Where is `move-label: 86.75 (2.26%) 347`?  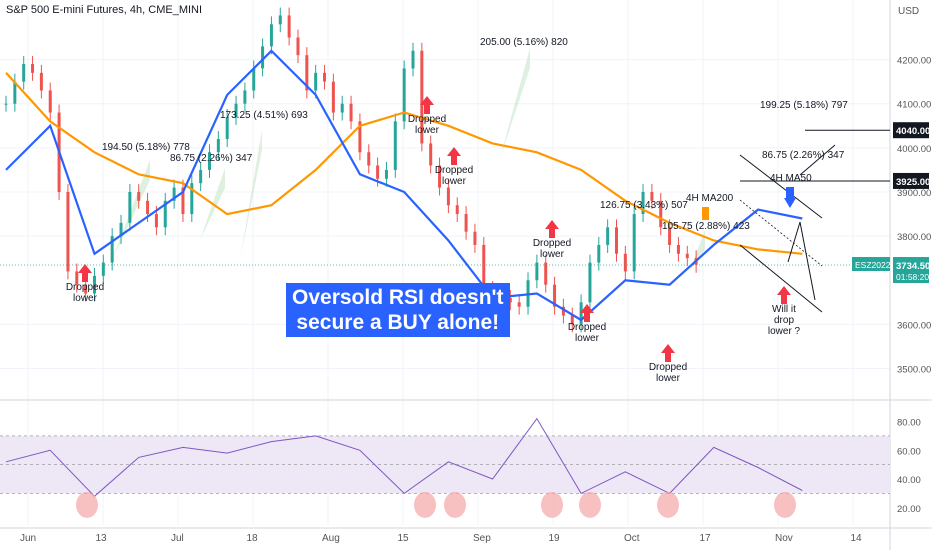
move-label: 86.75 (2.26%) 347 is located at coordinates (211, 158).